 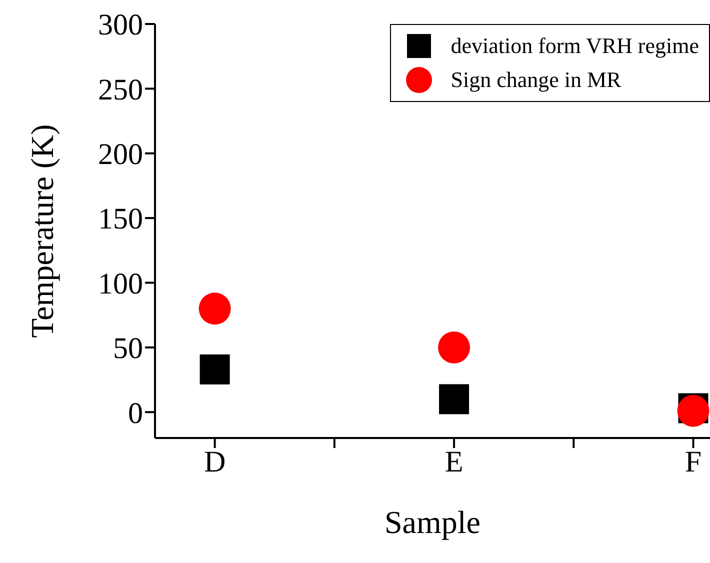 I want to click on x-tick-label: F, so click(x=693, y=461).